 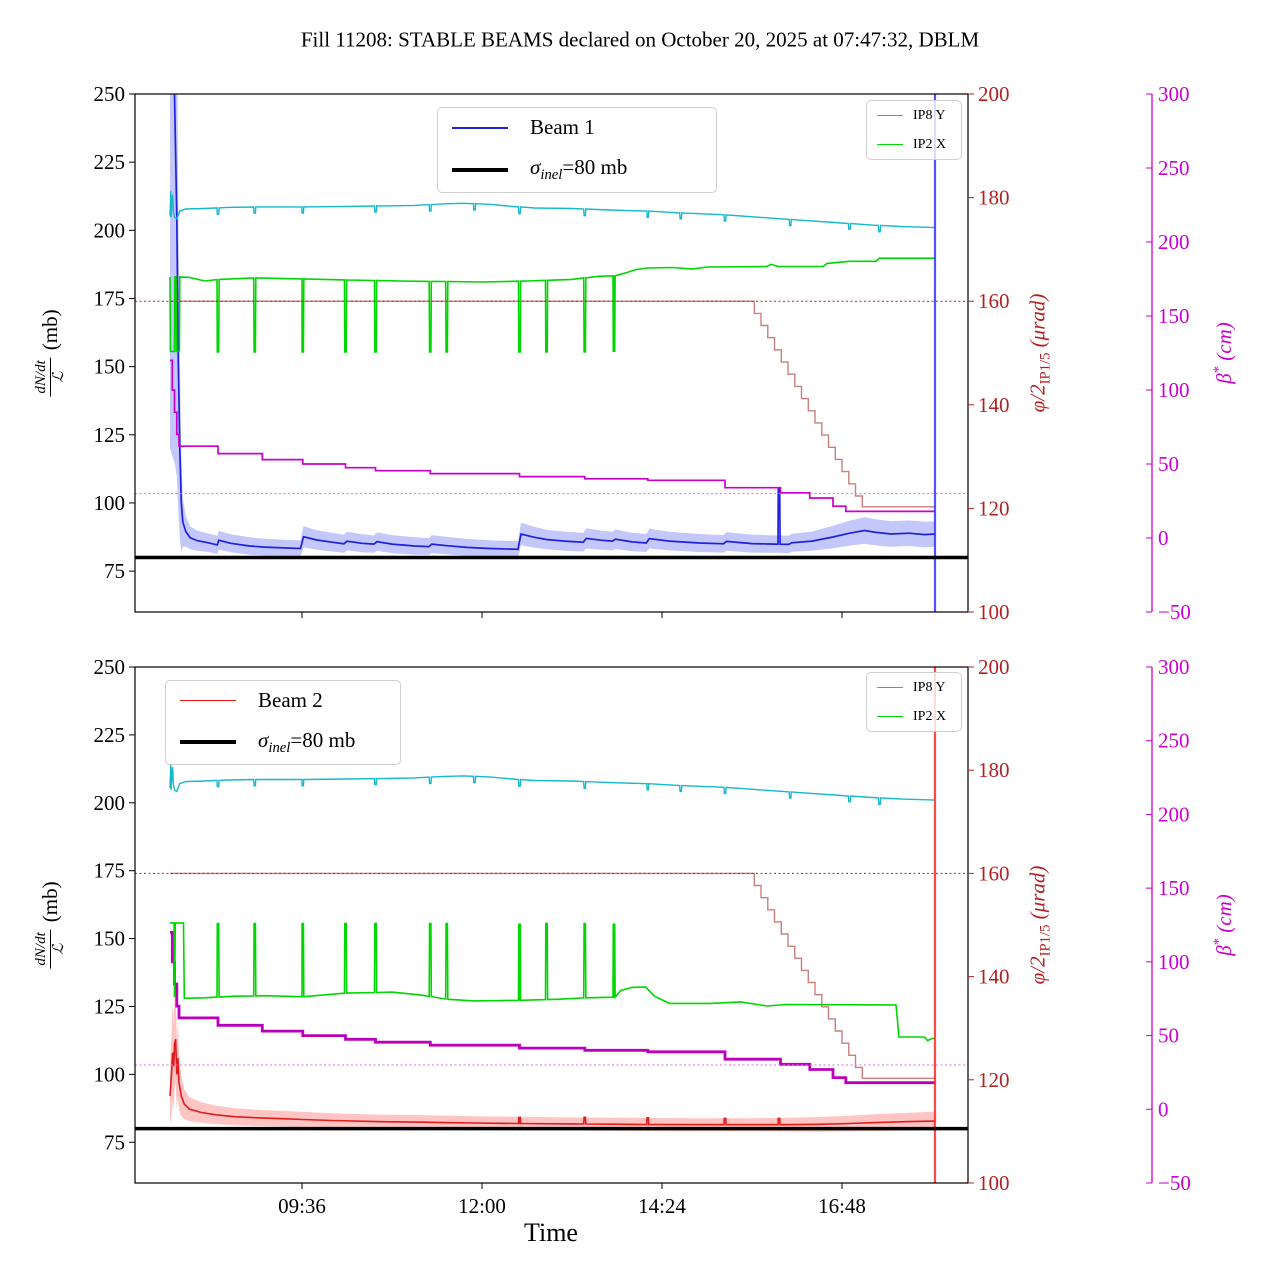 What do you see at coordinates (480, 127) in the screenshot?
I see `beam1-line-swatch` at bounding box center [480, 127].